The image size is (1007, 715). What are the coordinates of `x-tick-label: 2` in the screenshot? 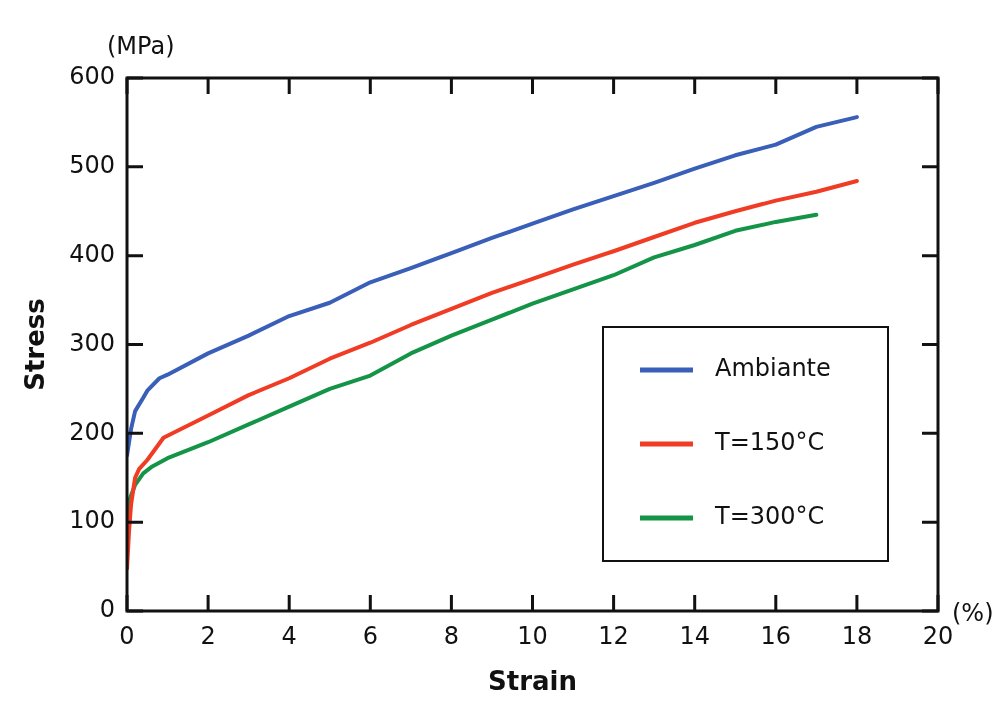 It's located at (208, 635).